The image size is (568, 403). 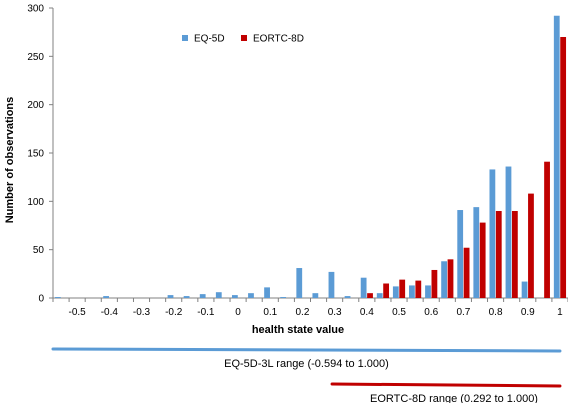 I want to click on x-tick-label: 0.1, so click(x=270, y=312).